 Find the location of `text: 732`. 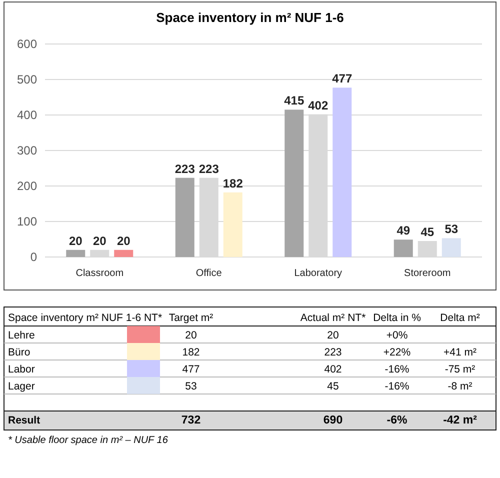

text: 732 is located at coordinates (191, 420).